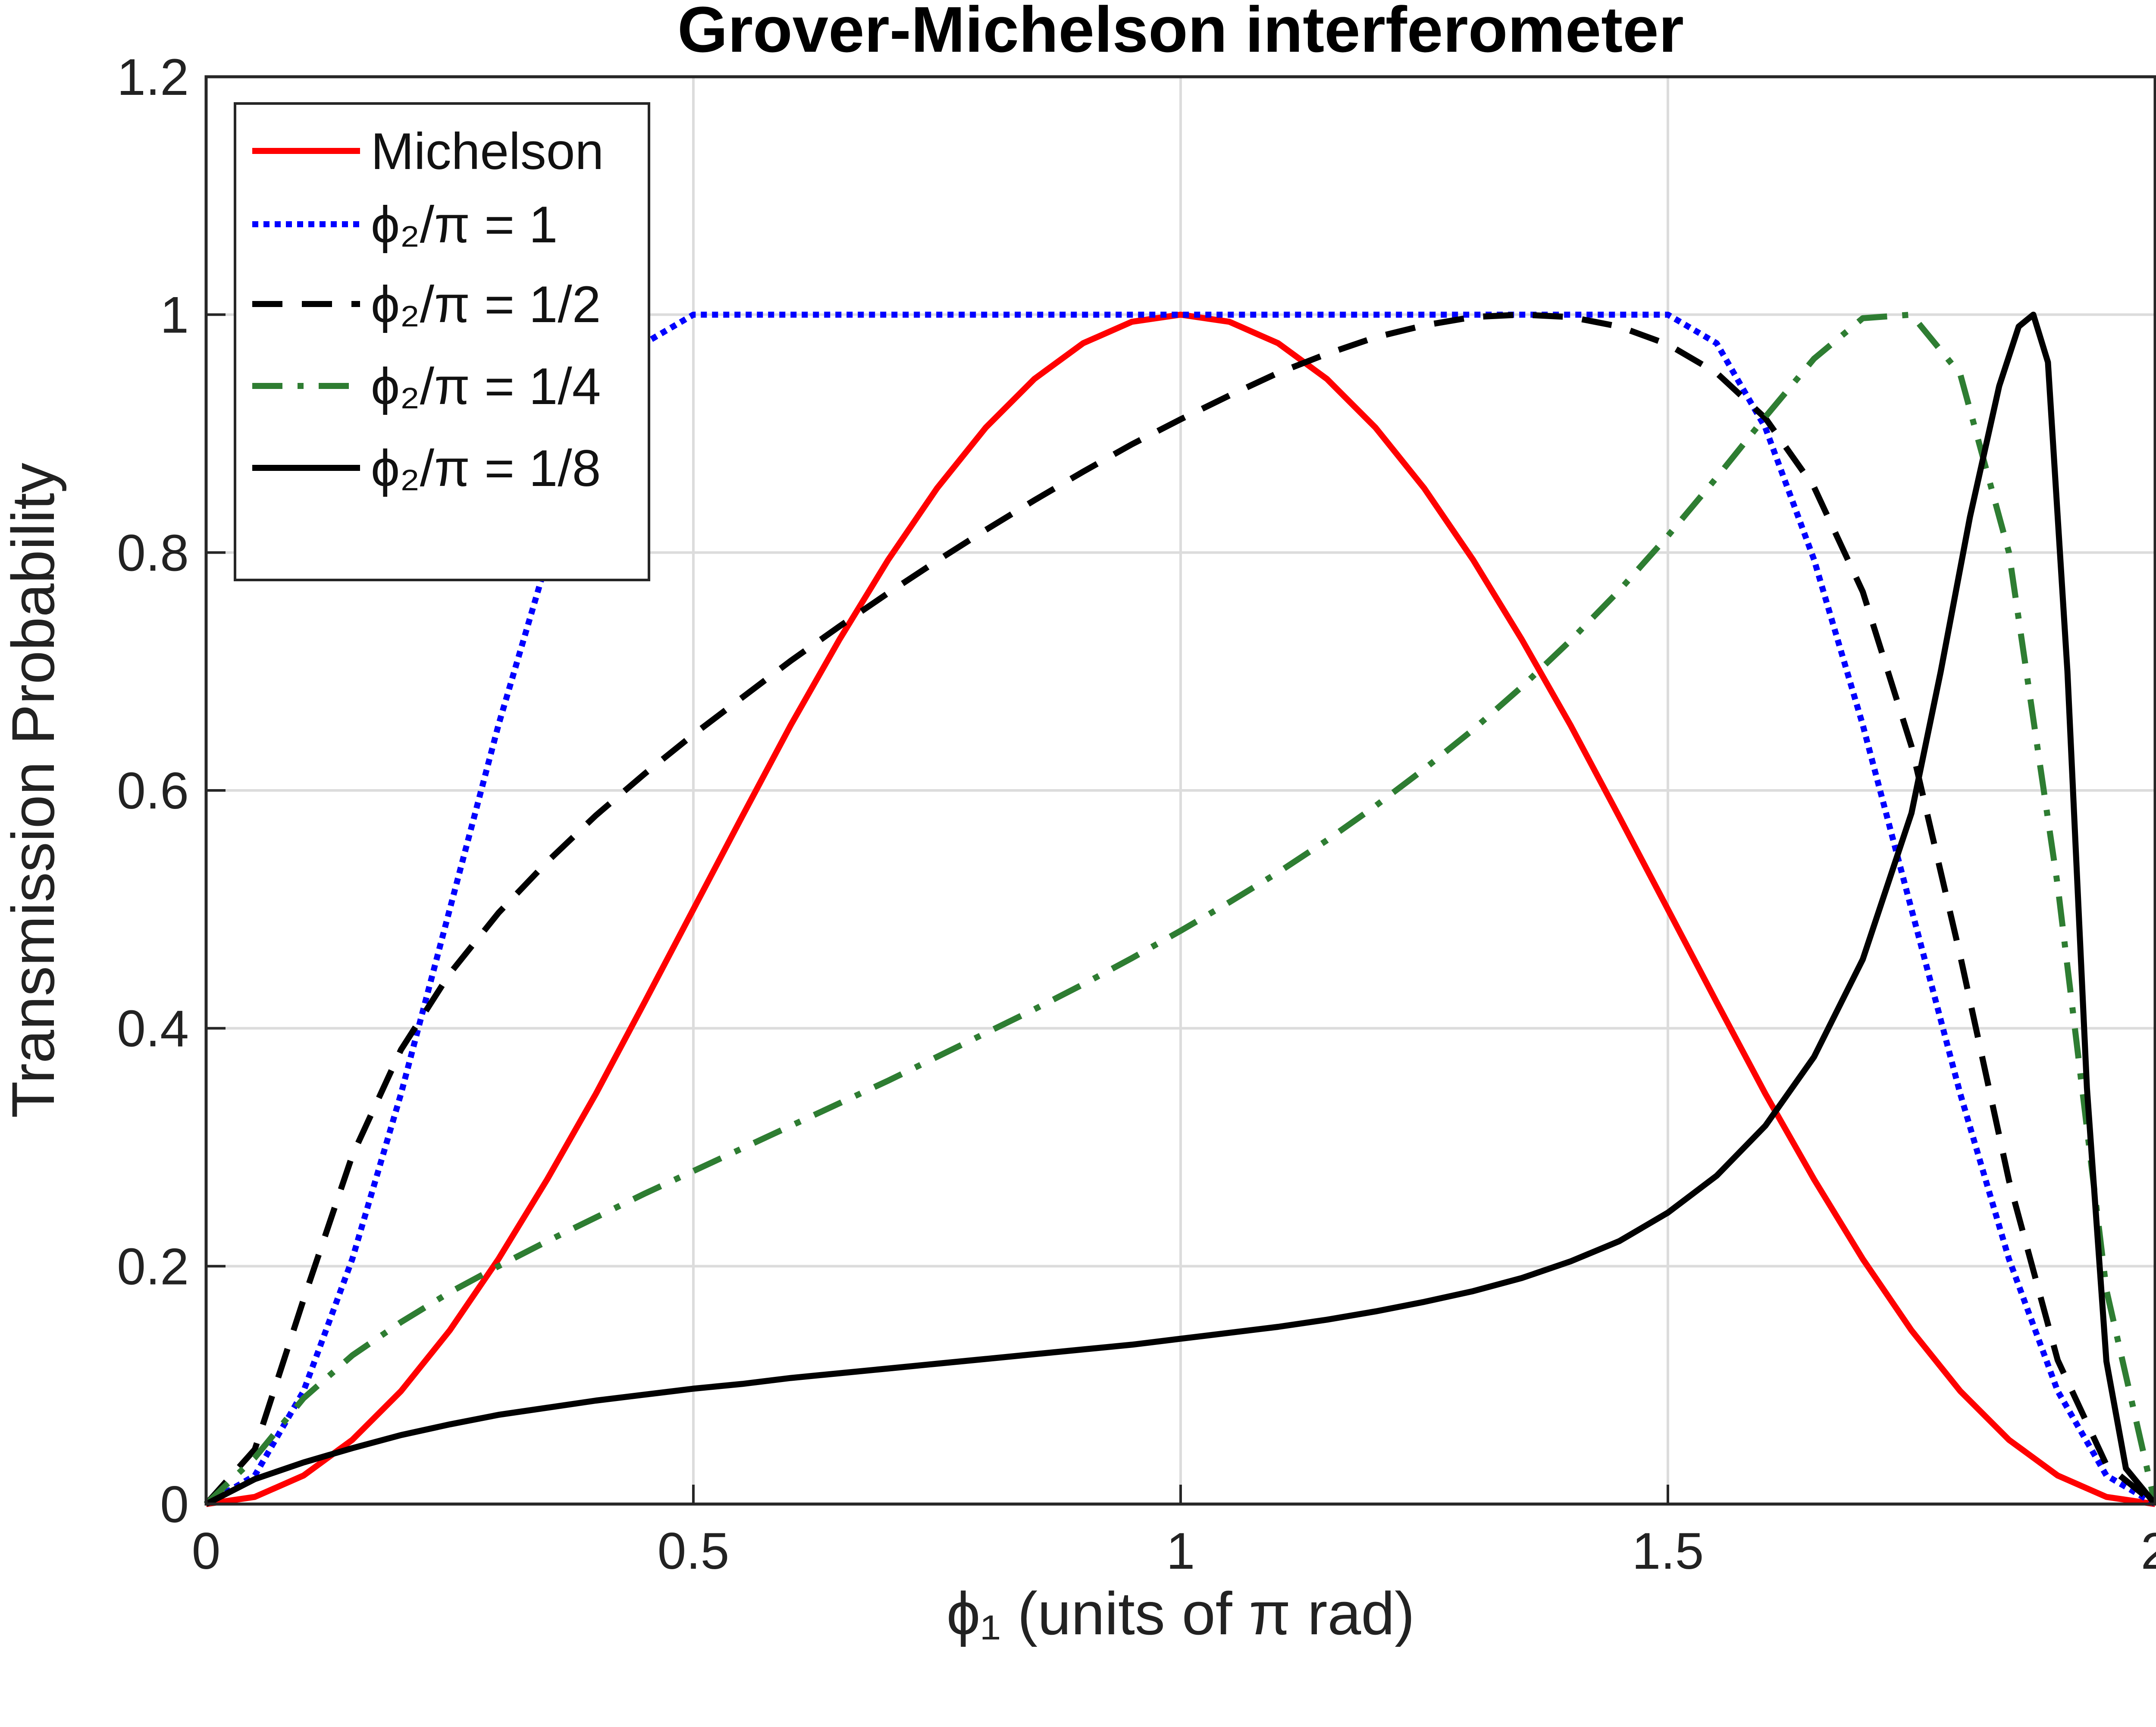  What do you see at coordinates (1180, 1551) in the screenshot?
I see `x-tick-label: 1` at bounding box center [1180, 1551].